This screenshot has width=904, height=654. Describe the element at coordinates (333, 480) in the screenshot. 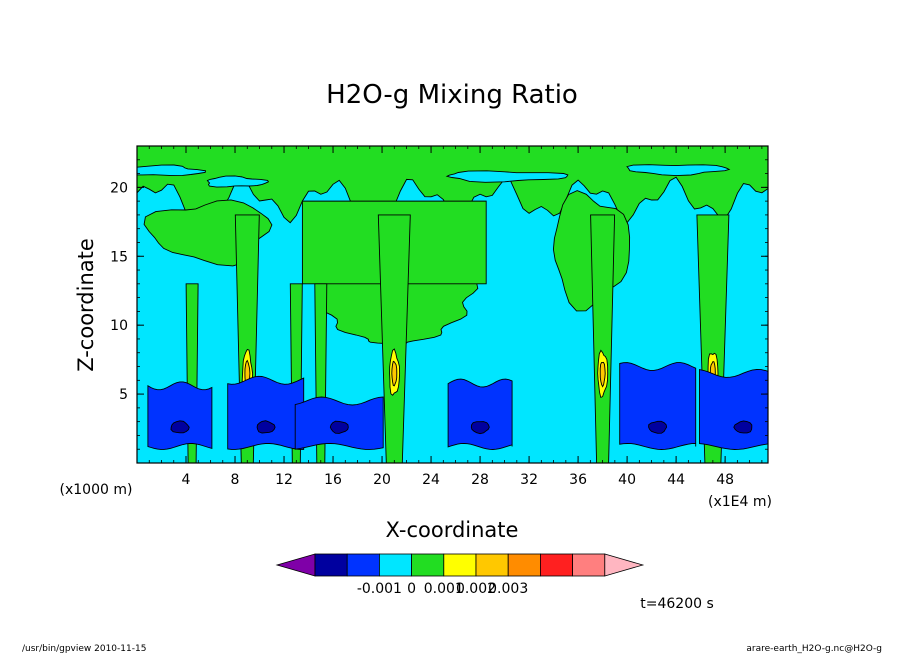

I see `x-tick-label: 16` at that location.